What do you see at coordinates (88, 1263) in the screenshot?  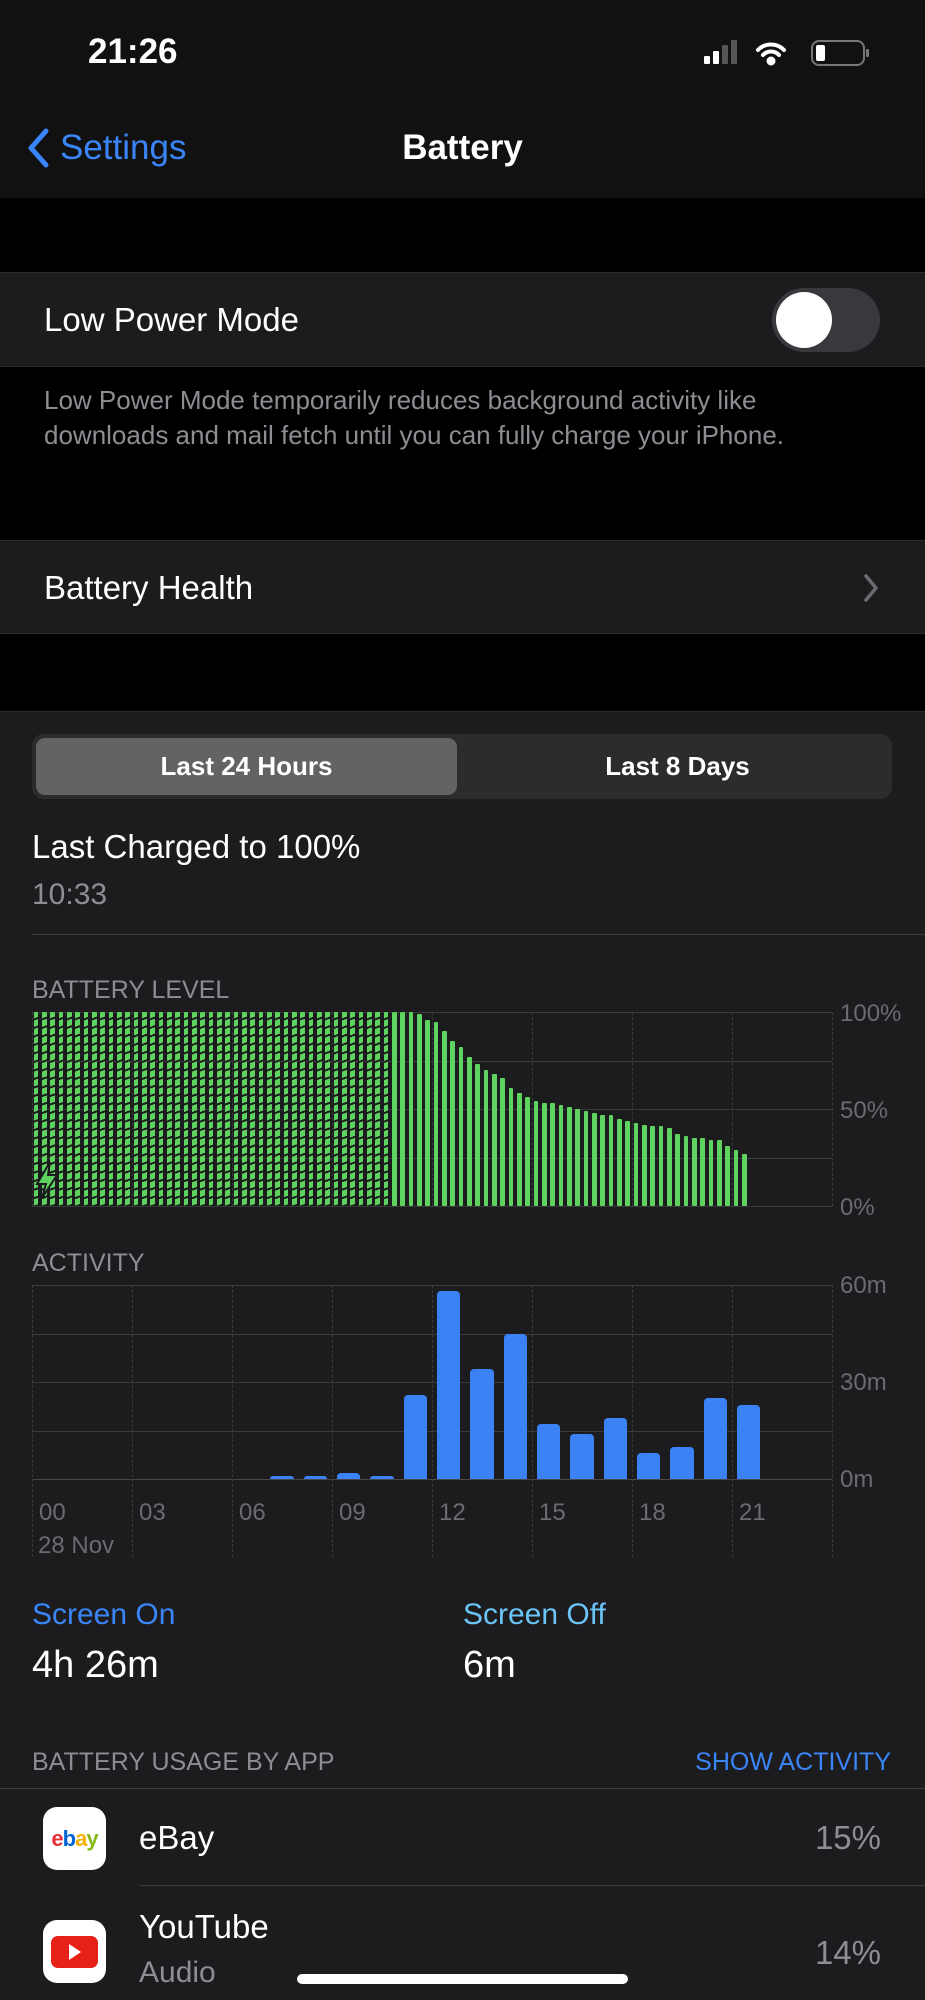 I see `activity-title: ACTIVITY` at bounding box center [88, 1263].